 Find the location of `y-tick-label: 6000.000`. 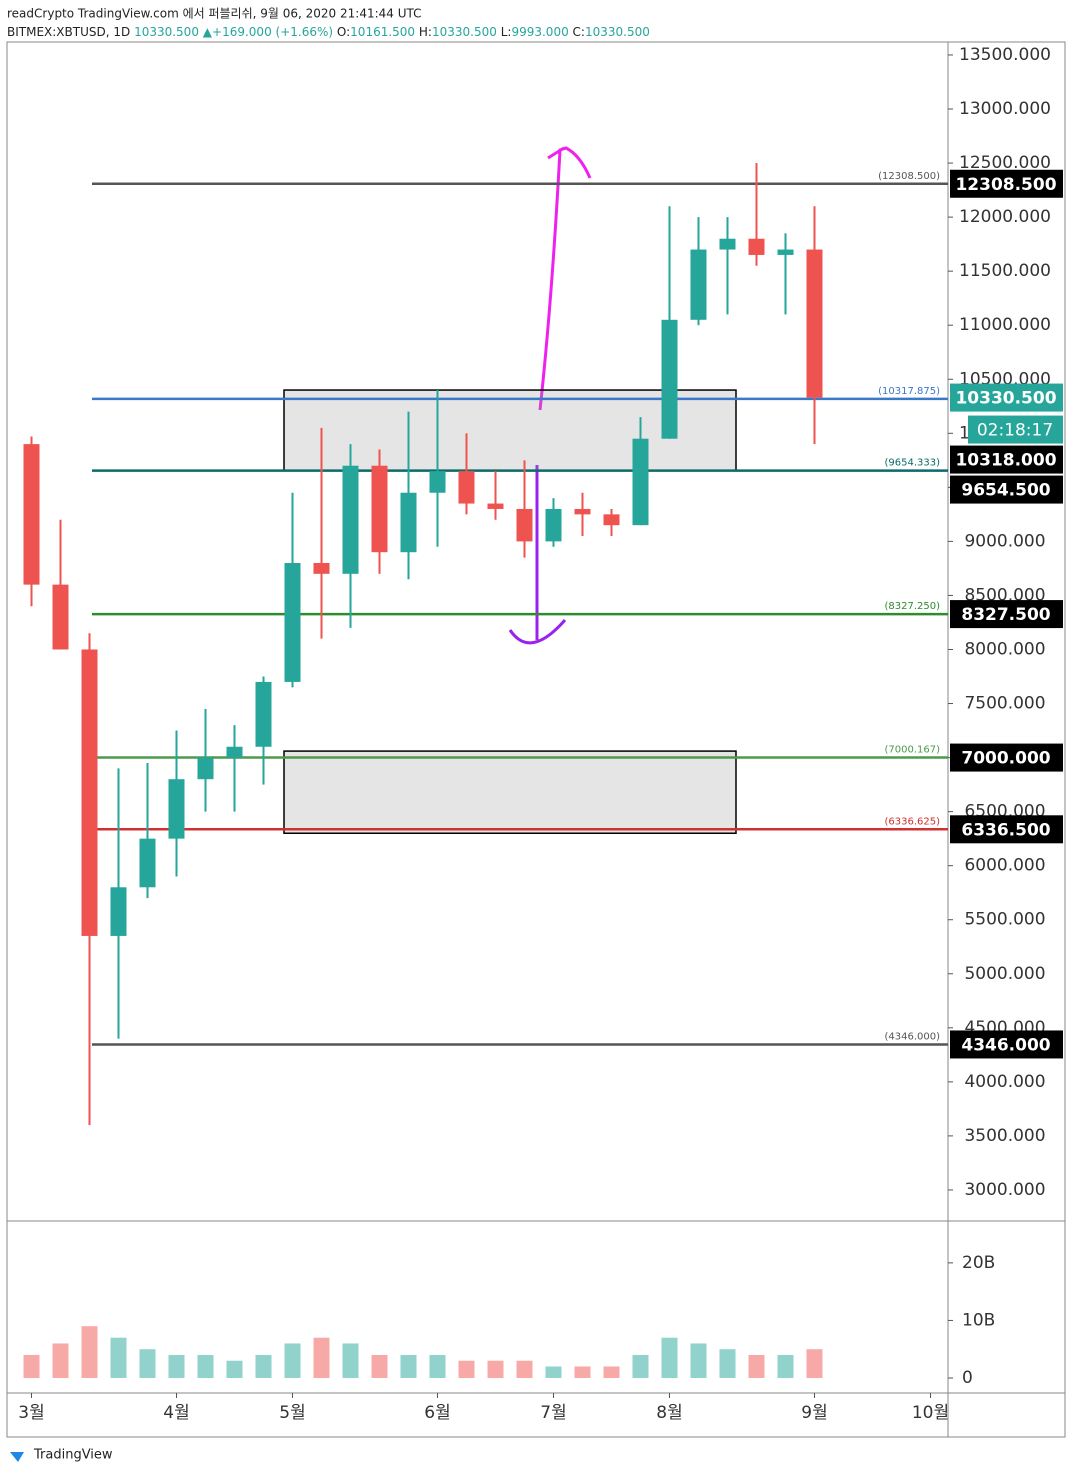

y-tick-label: 6000.000 is located at coordinates (1004, 866).